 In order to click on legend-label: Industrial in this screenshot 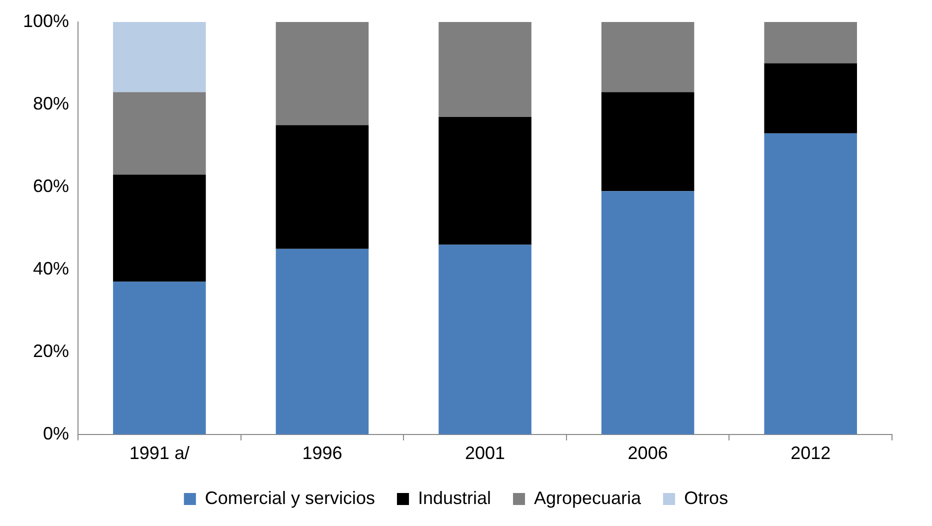, I will do `click(455, 498)`.